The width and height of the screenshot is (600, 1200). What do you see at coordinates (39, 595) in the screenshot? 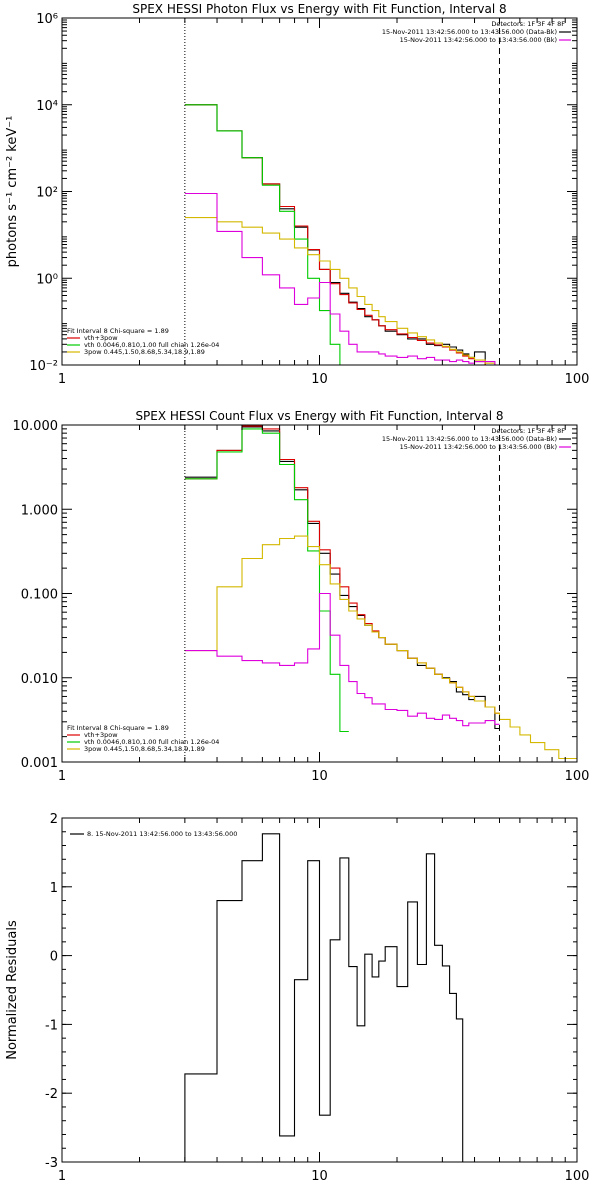
I see `y-tick-label: 0.100` at bounding box center [39, 595].